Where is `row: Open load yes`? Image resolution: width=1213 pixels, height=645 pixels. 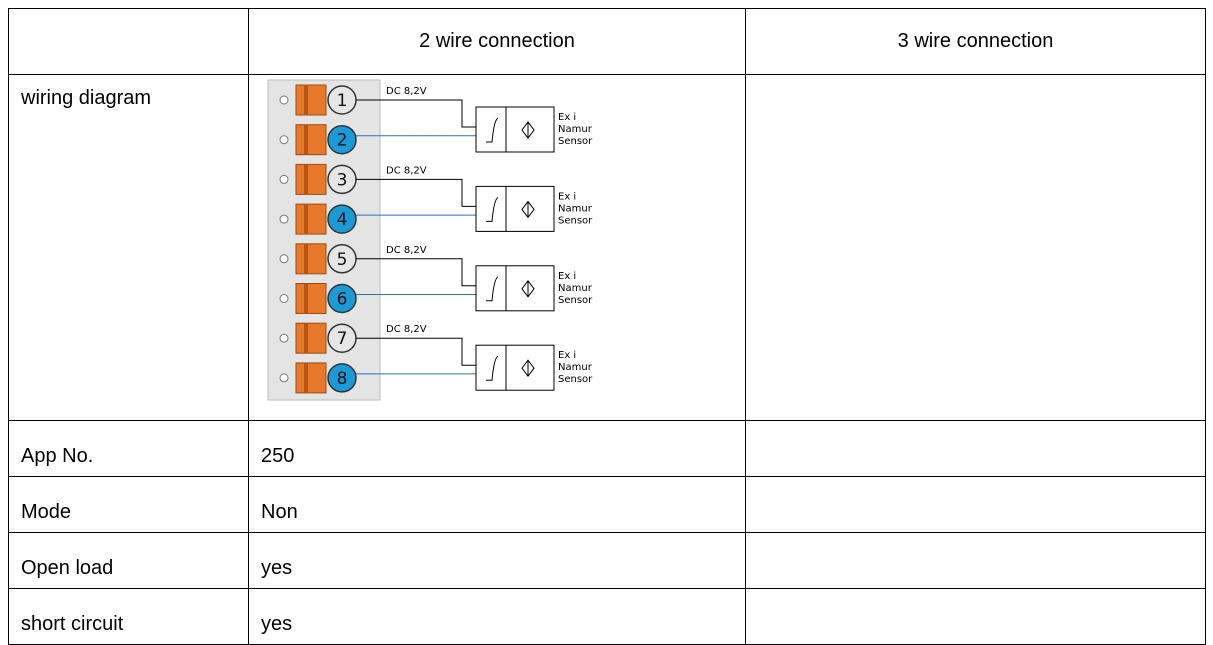
row: Open load yes is located at coordinates (607, 560).